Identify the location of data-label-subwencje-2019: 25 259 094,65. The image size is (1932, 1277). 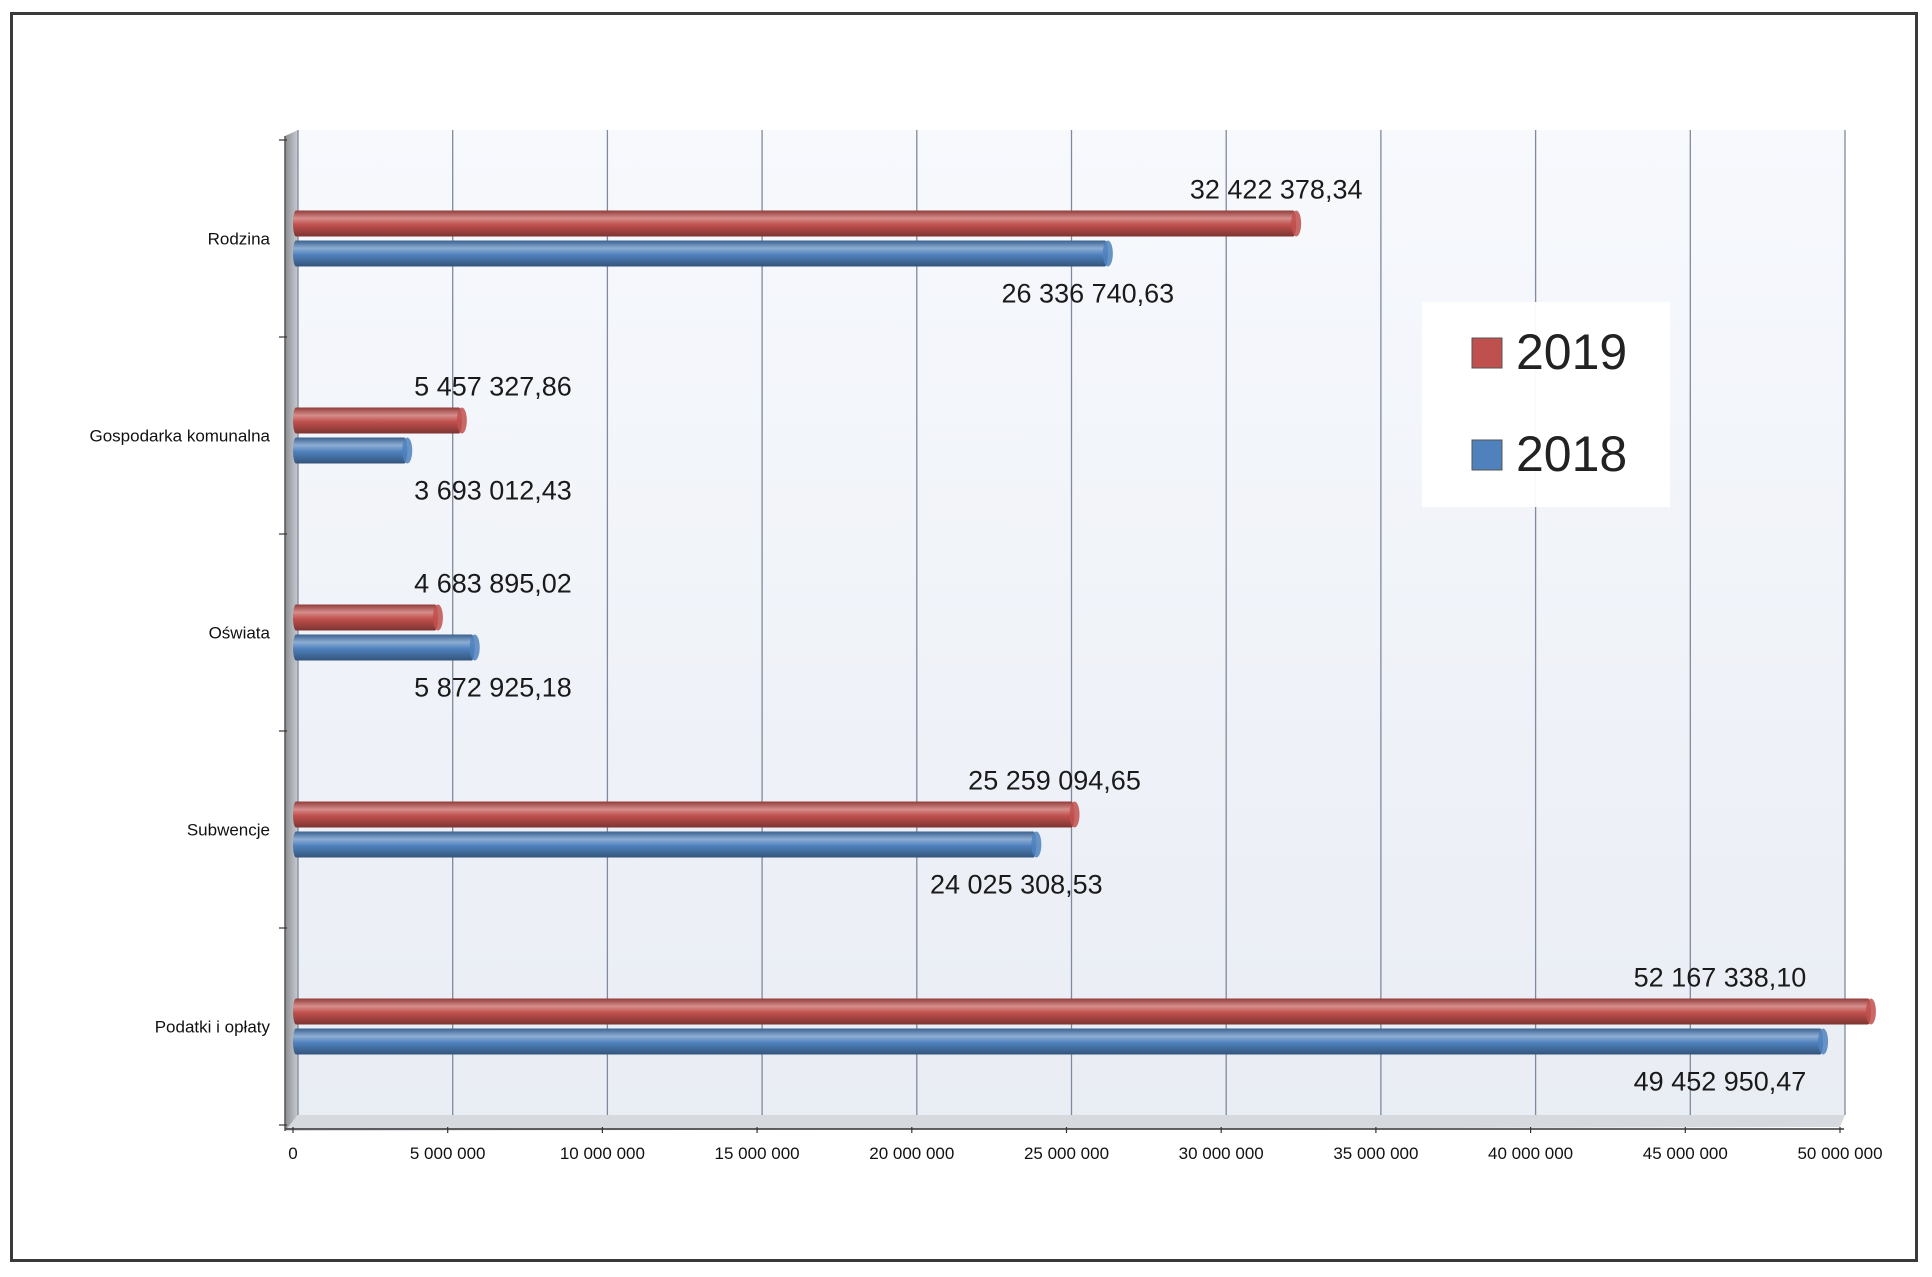
(1054, 781).